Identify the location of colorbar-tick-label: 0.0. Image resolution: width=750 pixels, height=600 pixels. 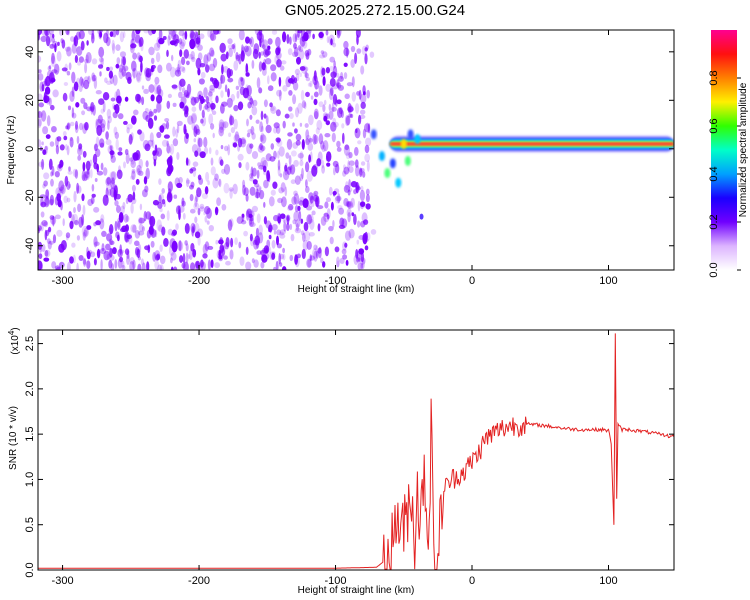
(714, 269).